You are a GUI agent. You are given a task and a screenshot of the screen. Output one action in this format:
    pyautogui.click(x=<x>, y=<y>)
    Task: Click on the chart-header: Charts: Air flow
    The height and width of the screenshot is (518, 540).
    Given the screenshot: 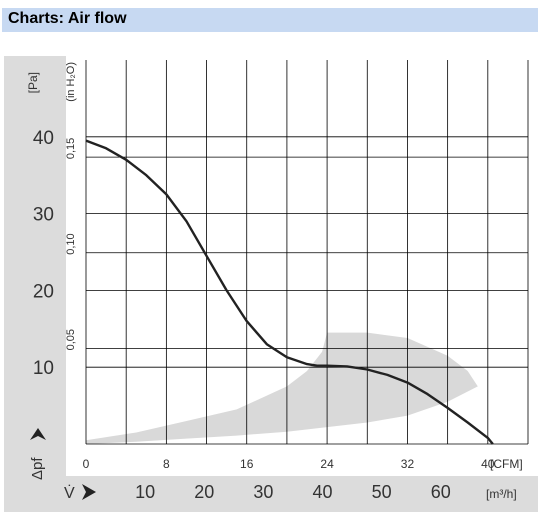 What is the action you would take?
    pyautogui.click(x=270, y=20)
    